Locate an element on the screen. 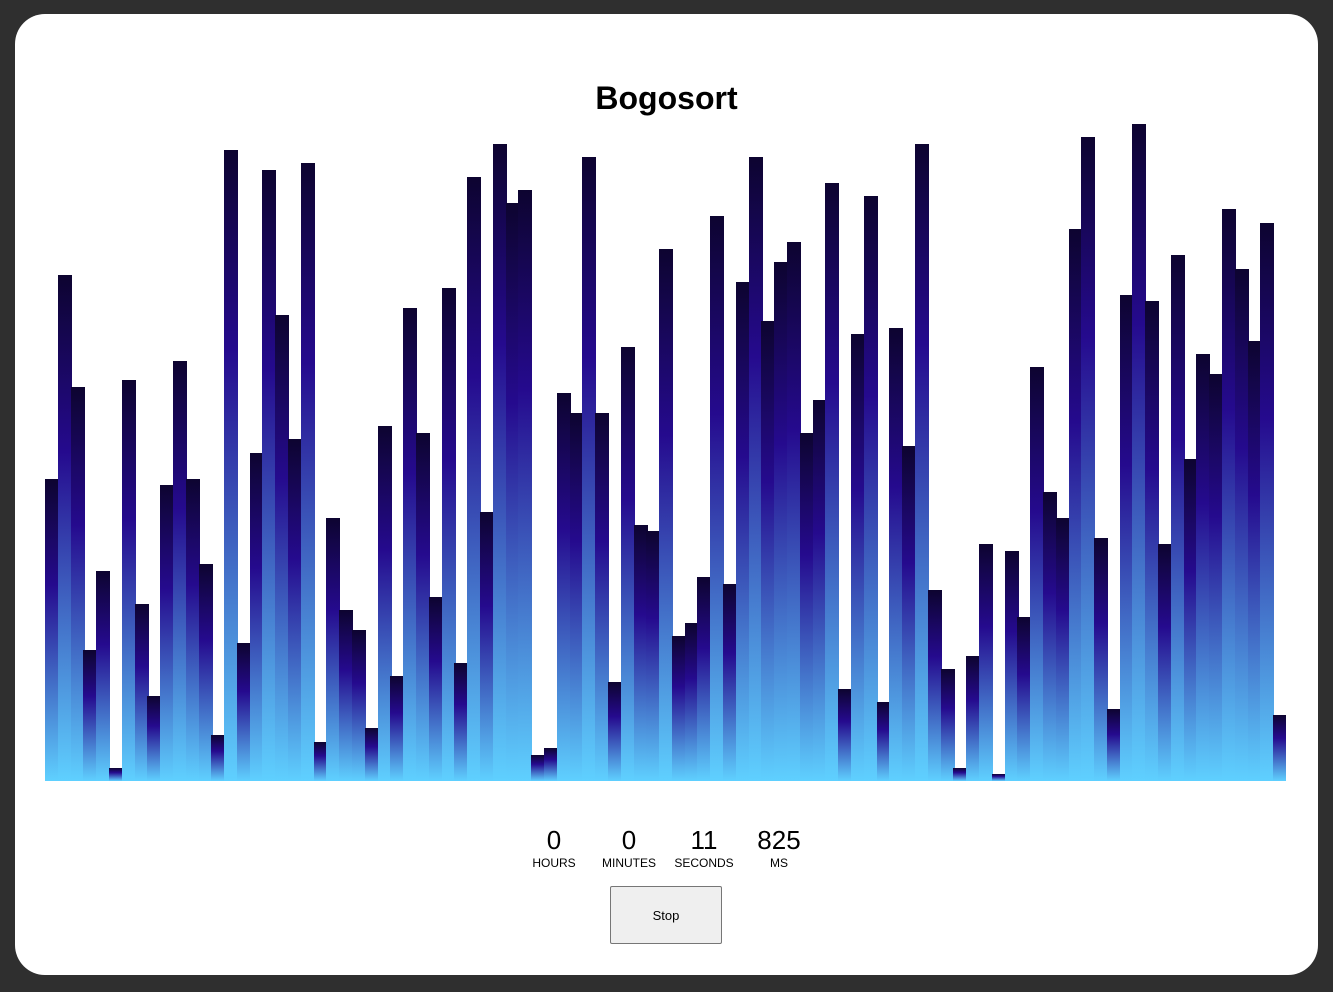 This screenshot has height=992, width=1333. timer-ms: 825 MS is located at coordinates (779, 848).